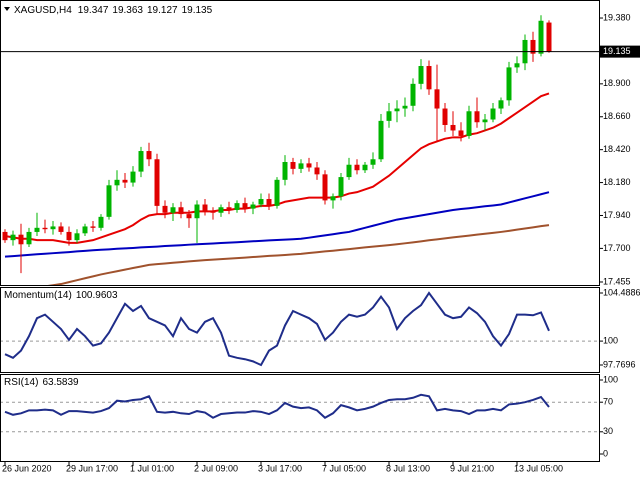 Image resolution: width=640 pixels, height=480 pixels. I want to click on x-tick-label: 1 Jul 01:00, so click(152, 468).